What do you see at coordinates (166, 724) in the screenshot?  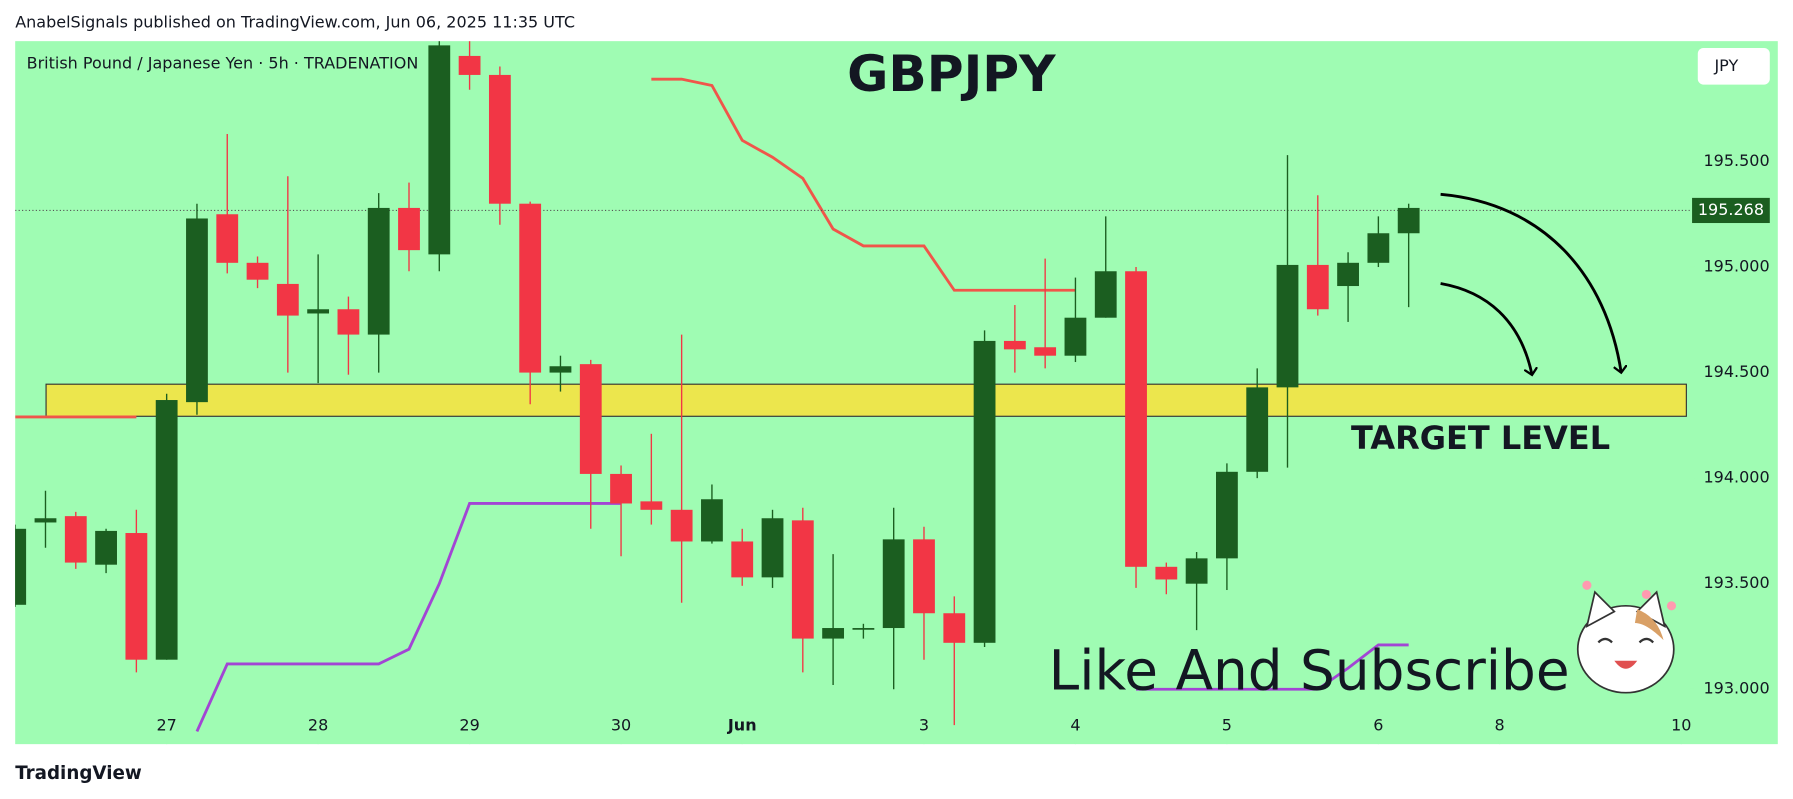 I see `x-tick-label: 27` at bounding box center [166, 724].